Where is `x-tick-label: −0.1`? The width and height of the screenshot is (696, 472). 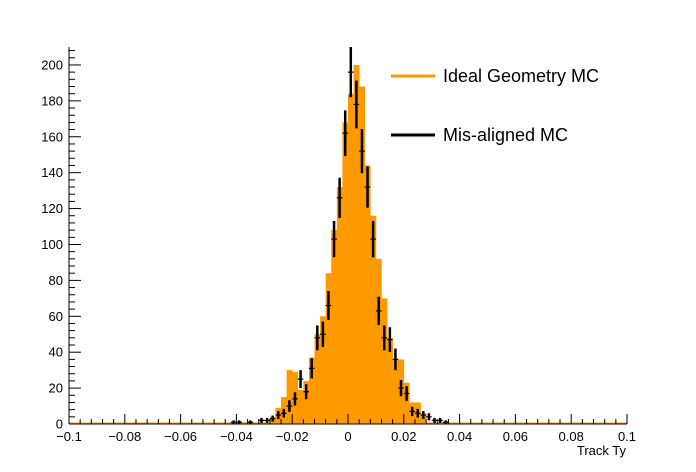 x-tick-label: −0.1 is located at coordinates (69, 436).